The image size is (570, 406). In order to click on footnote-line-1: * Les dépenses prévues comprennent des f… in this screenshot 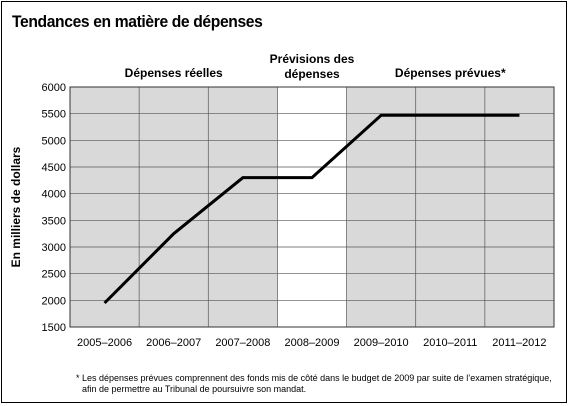, I will do `click(314, 378)`.